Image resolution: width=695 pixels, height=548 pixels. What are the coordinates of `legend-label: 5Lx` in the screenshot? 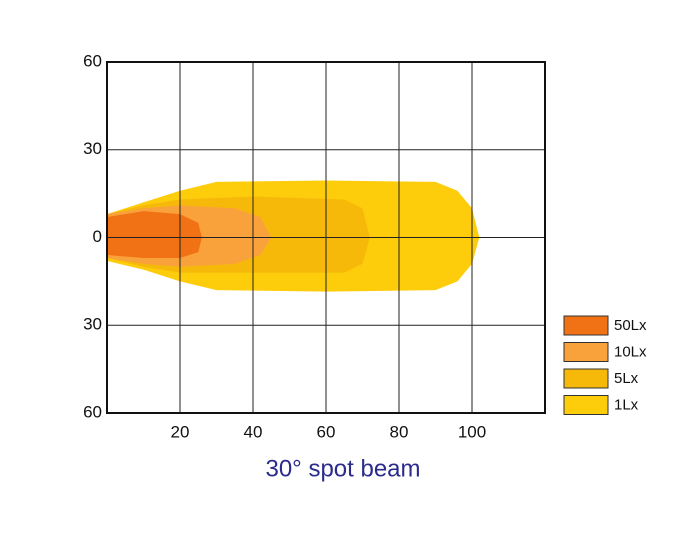 It's located at (626, 378).